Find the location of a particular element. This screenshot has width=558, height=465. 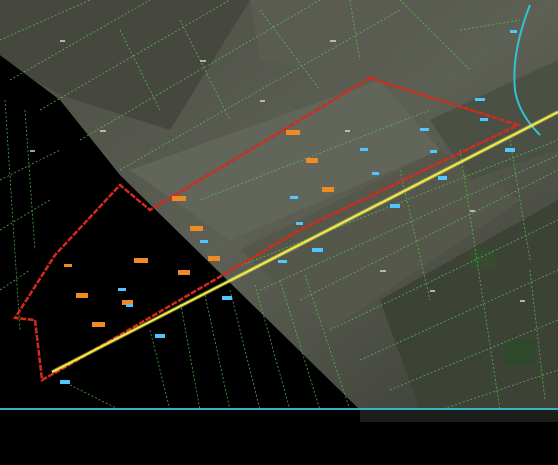

river is located at coordinates (527, 70).